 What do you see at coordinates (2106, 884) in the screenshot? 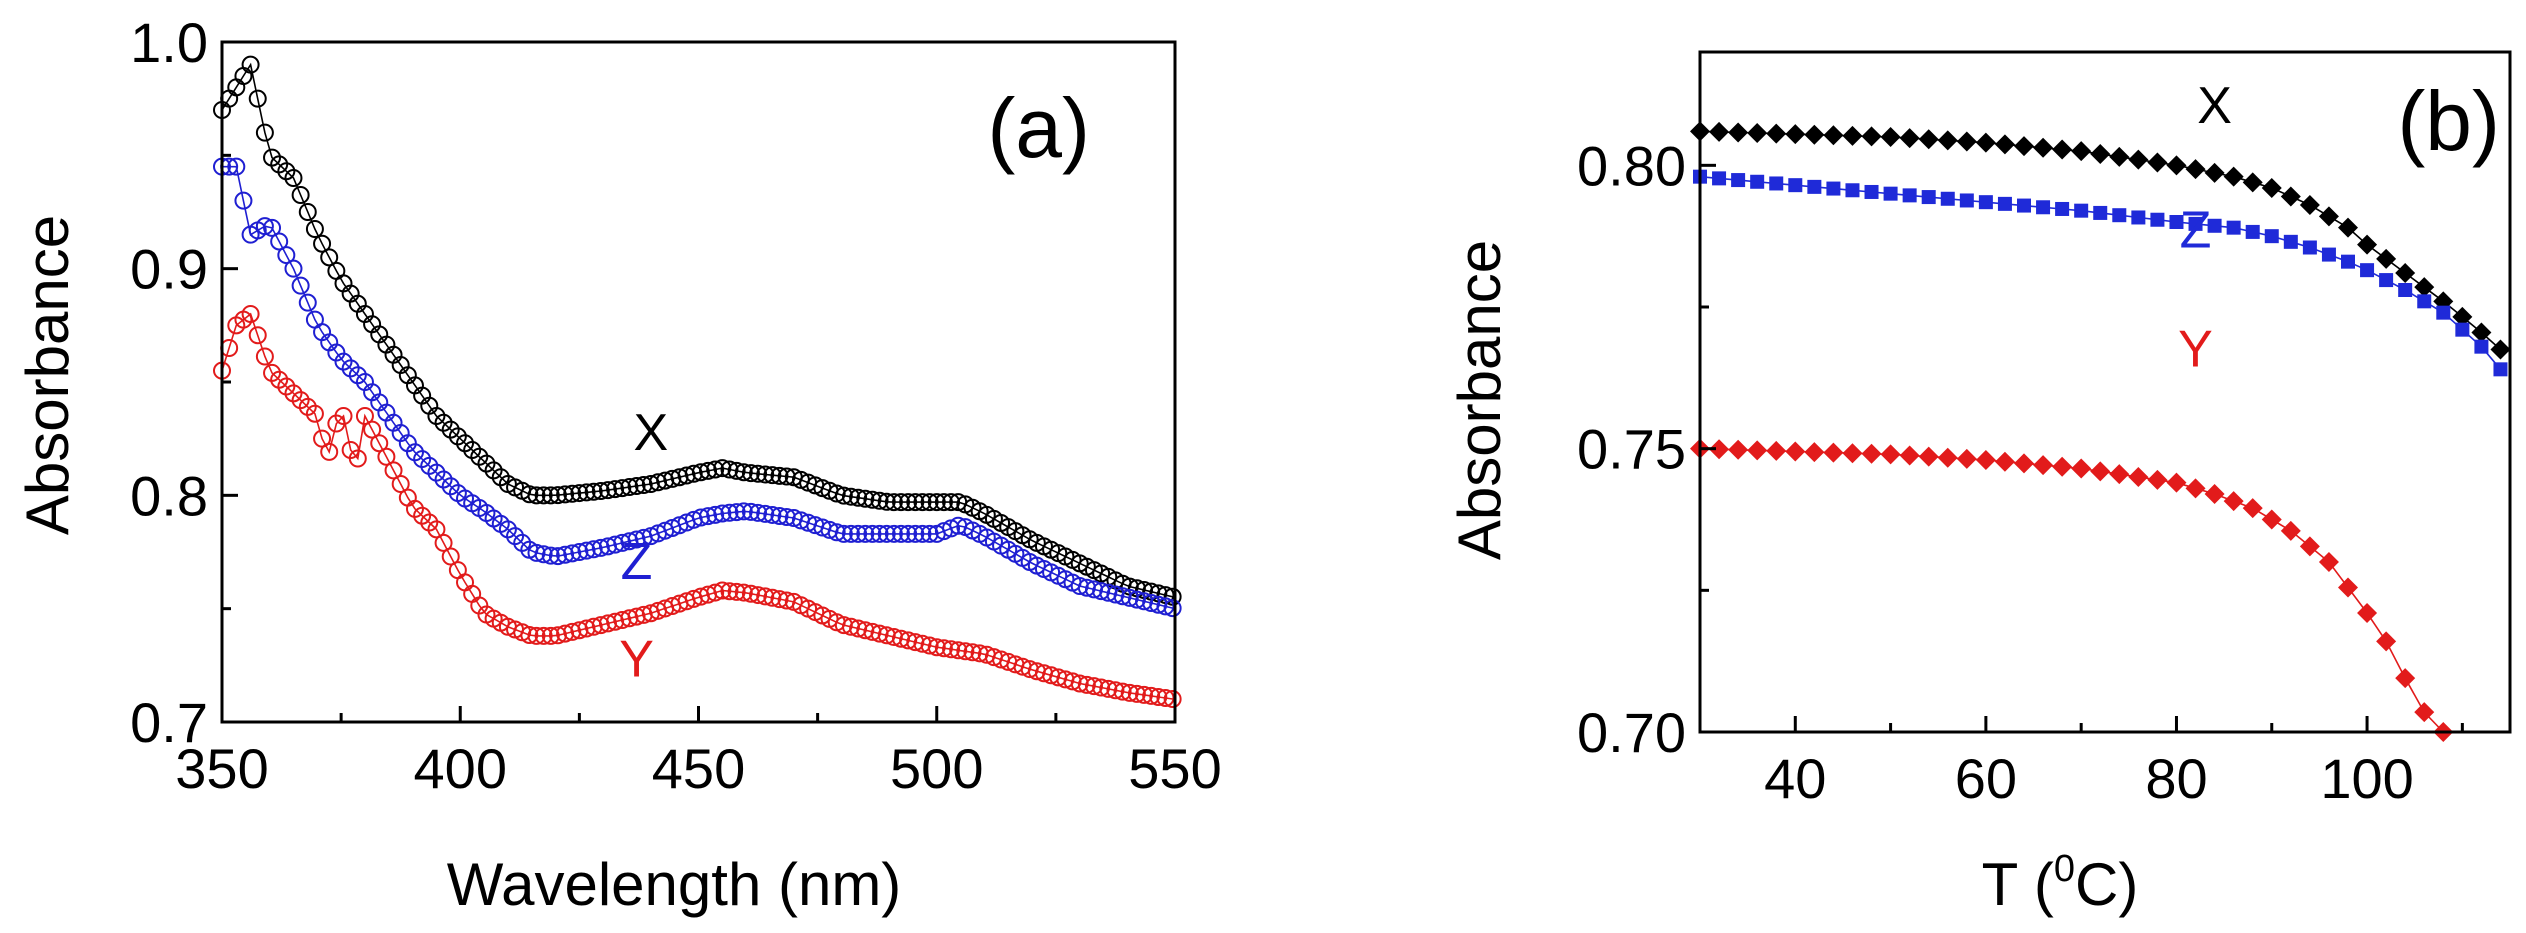
I see `x-axis-title-unit: C)` at bounding box center [2106, 884].